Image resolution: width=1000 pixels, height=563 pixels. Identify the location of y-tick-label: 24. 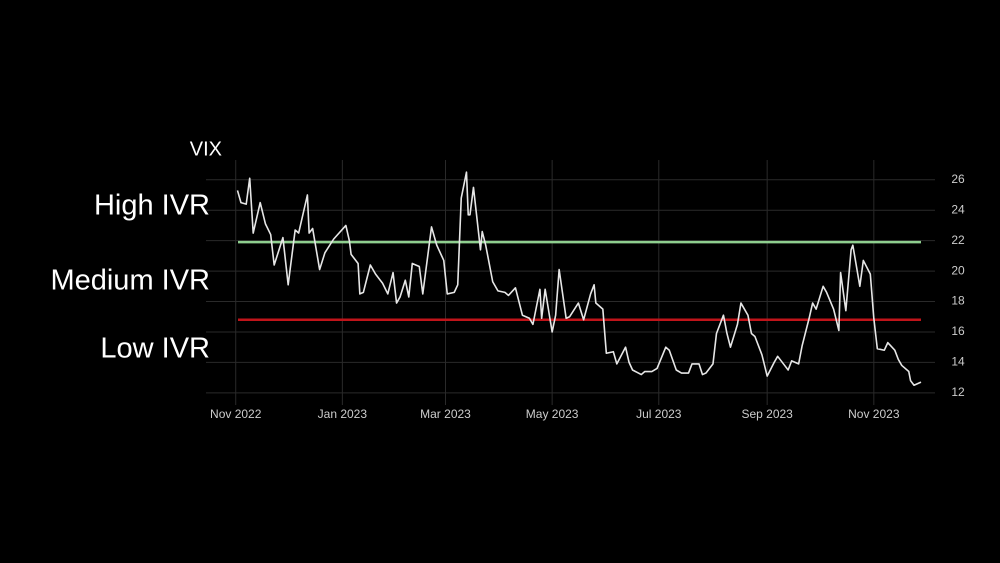
(958, 209).